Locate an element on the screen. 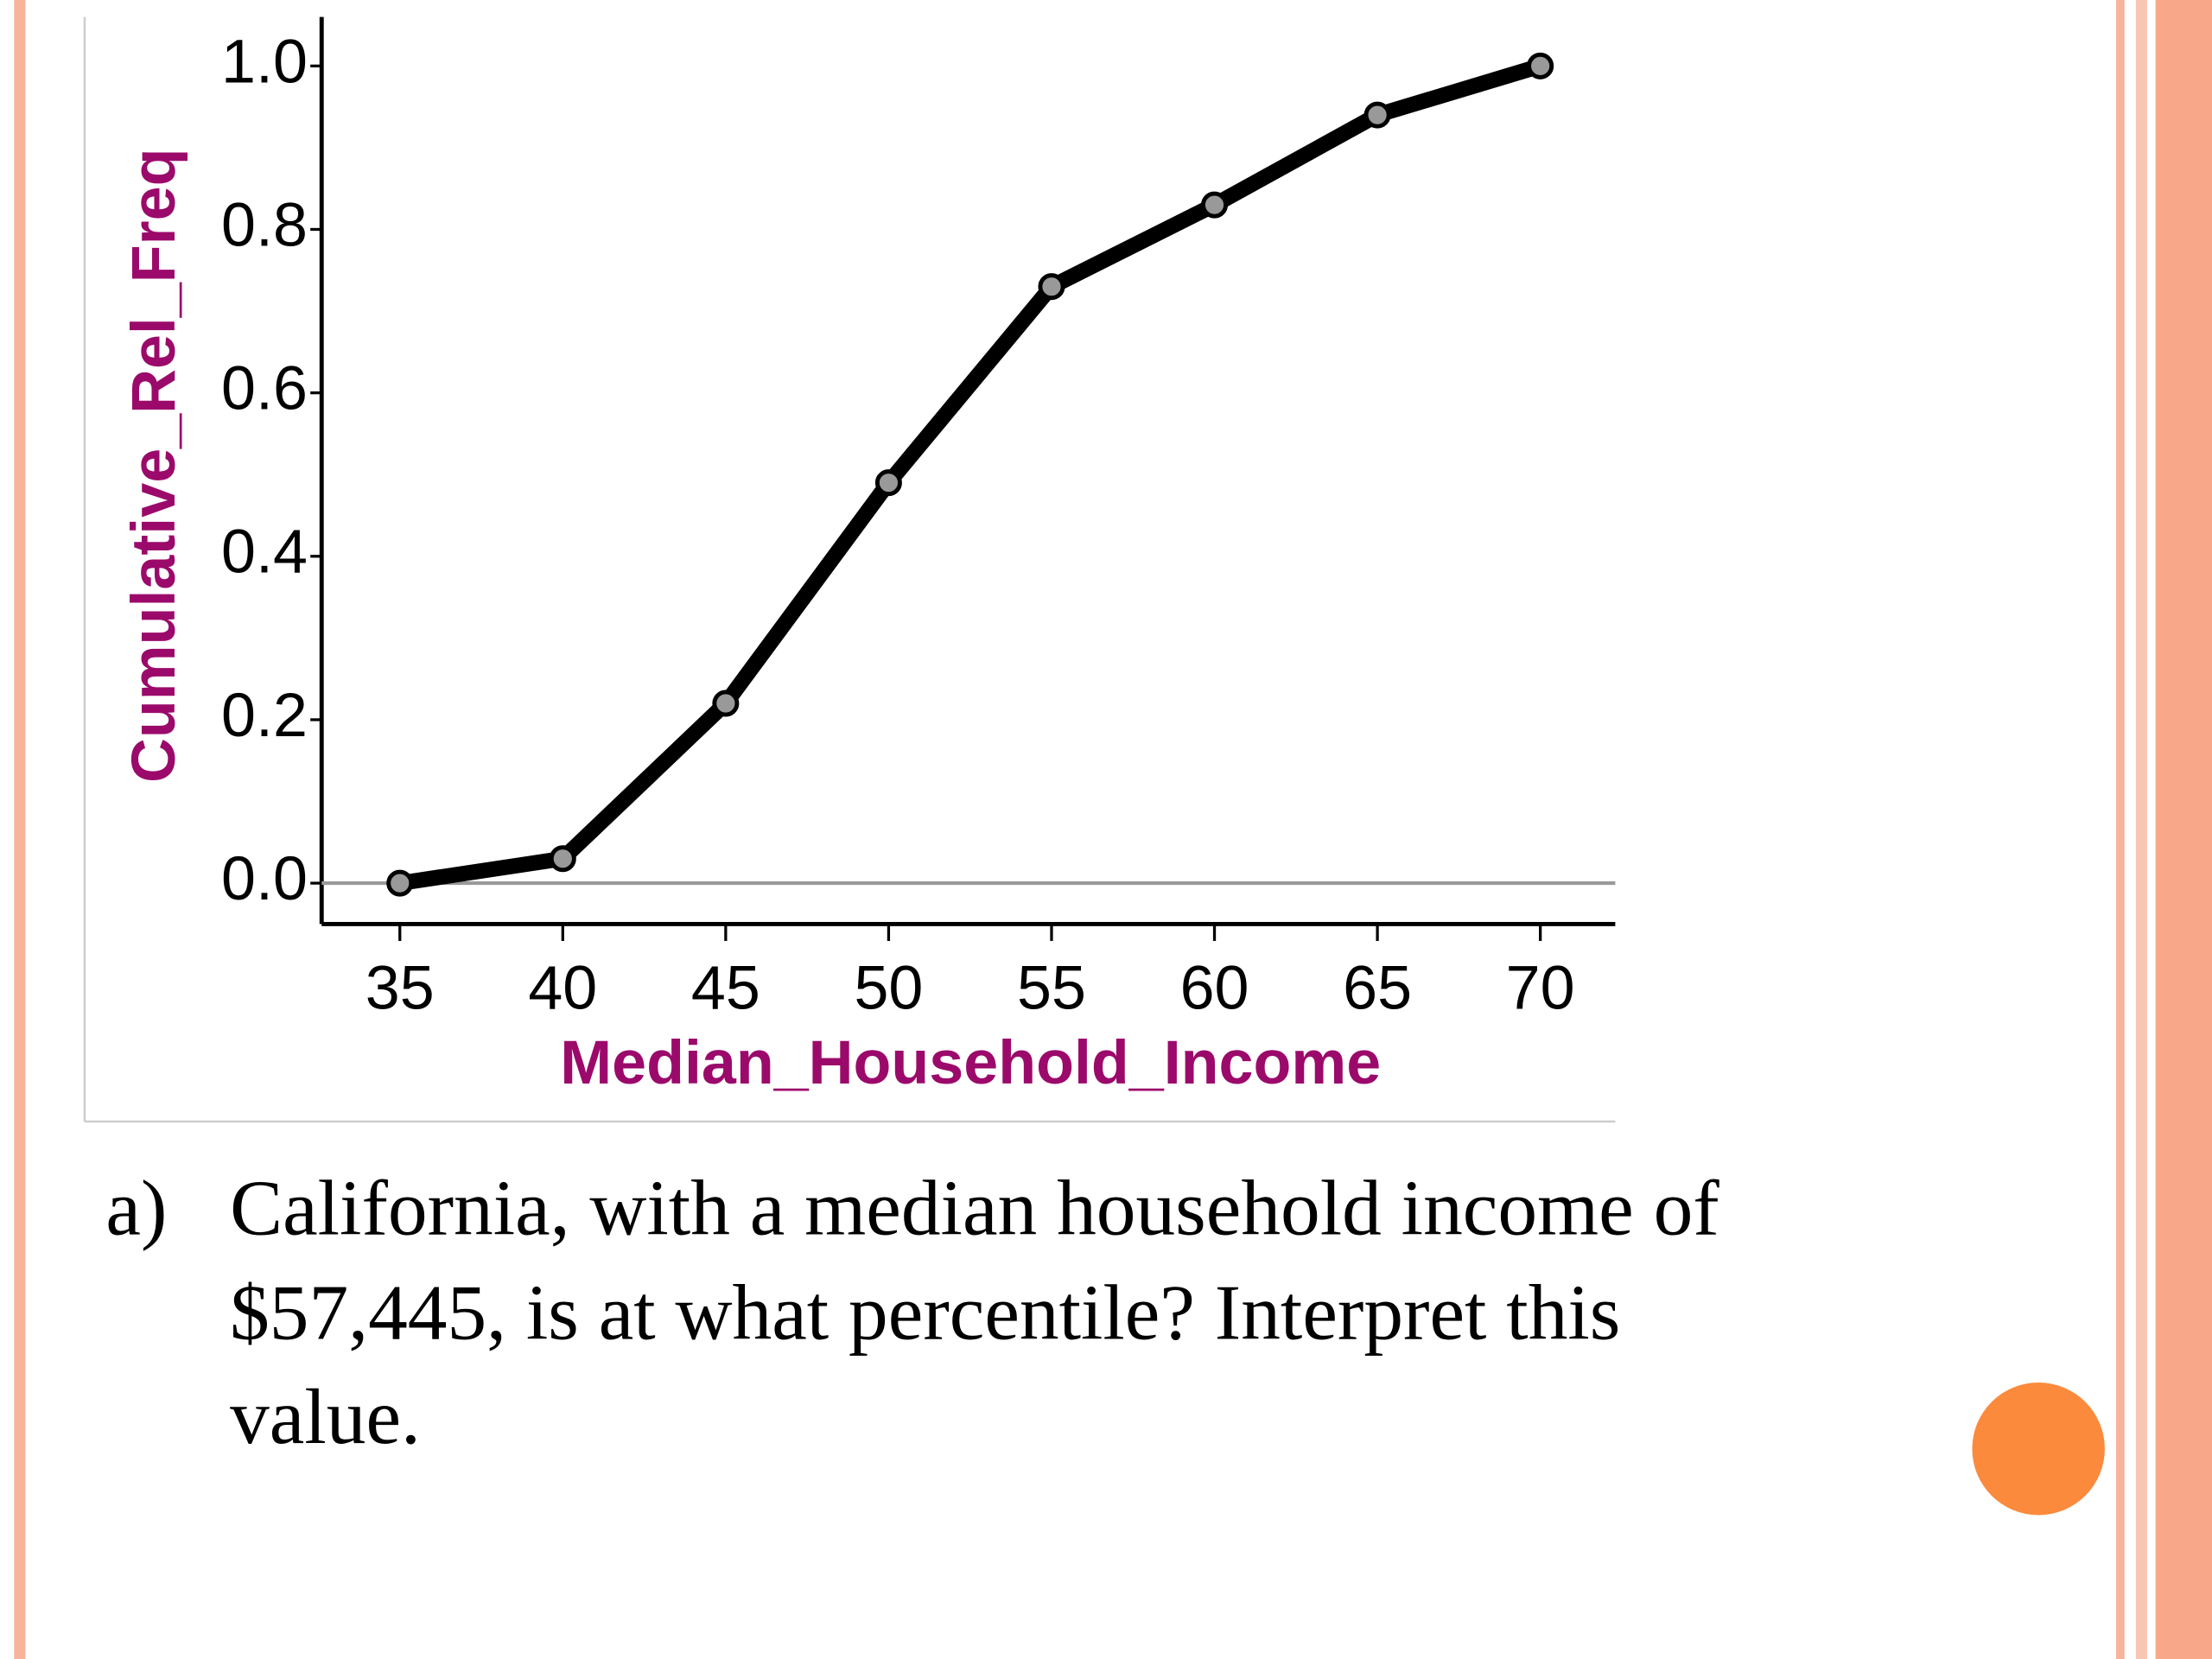 The height and width of the screenshot is (1659, 2212). left-stripe is located at coordinates (20, 829).